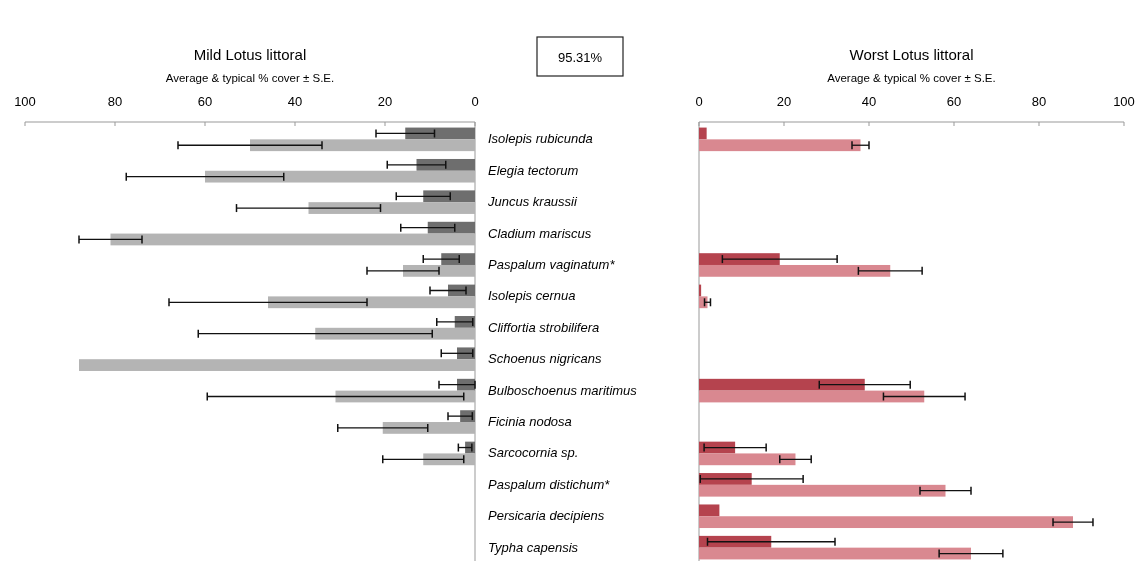 The height and width of the screenshot is (563, 1140). Describe the element at coordinates (532, 296) in the screenshot. I see `y-tick-label: Isolepis cernua` at that location.